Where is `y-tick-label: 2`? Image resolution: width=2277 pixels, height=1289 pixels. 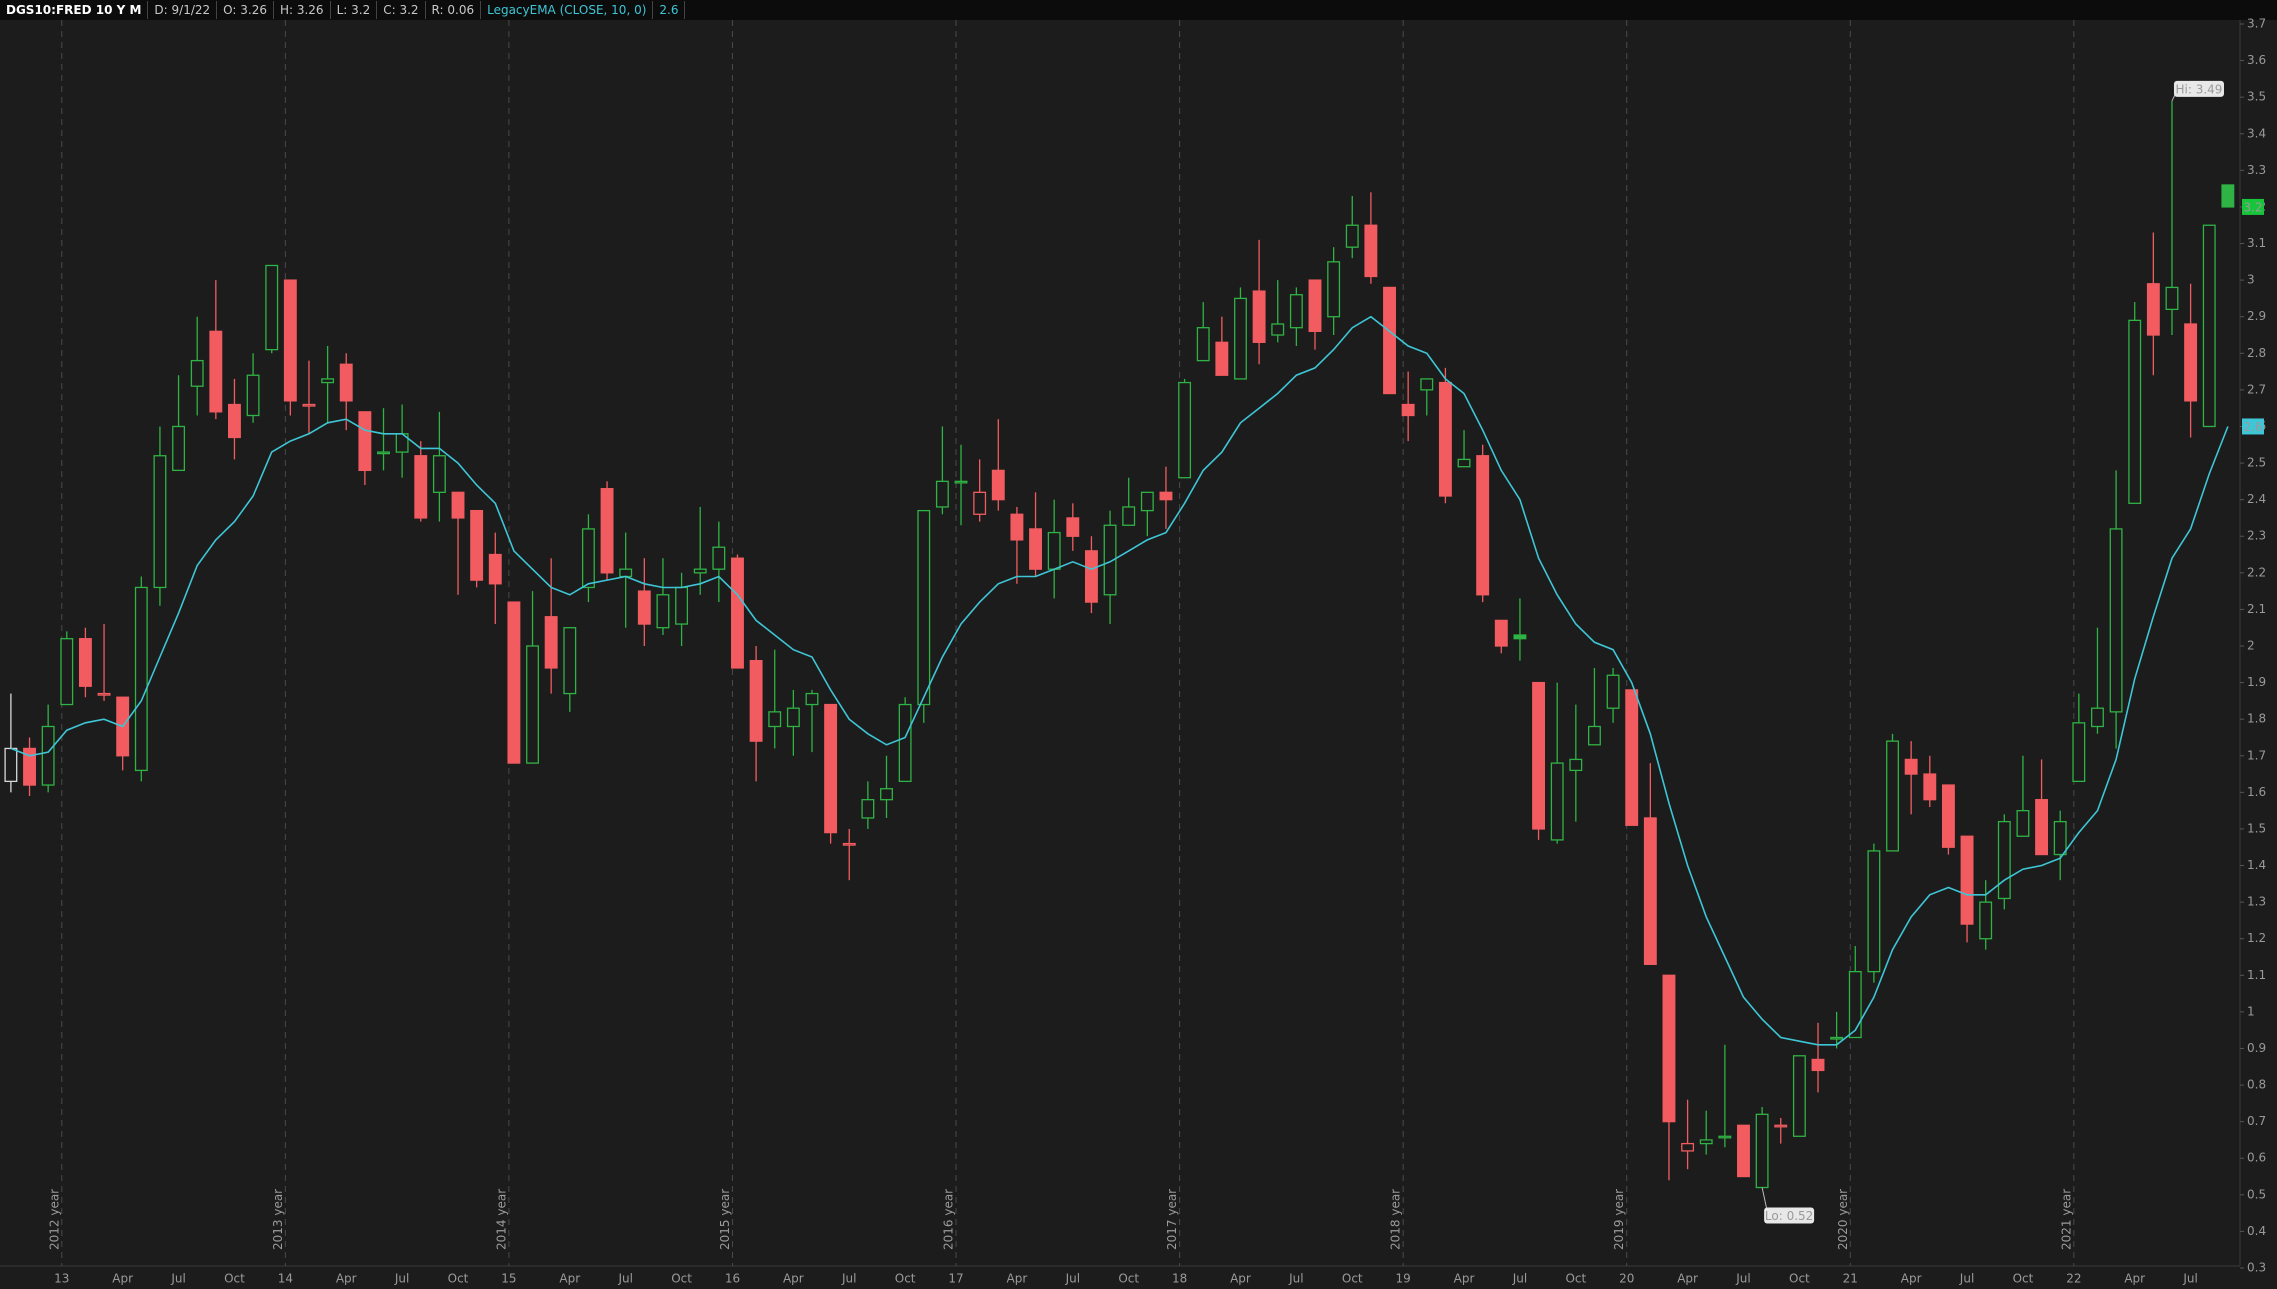
y-tick-label: 2 is located at coordinates (2251, 646).